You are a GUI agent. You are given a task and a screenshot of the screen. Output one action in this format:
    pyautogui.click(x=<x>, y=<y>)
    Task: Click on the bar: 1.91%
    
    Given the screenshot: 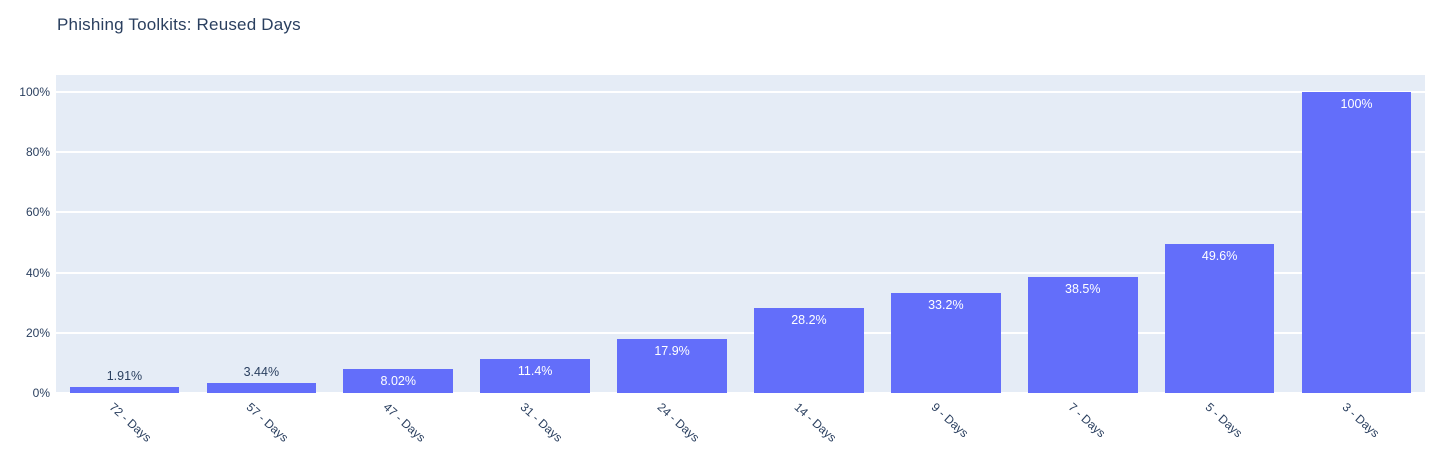 What is the action you would take?
    pyautogui.click(x=124, y=381)
    